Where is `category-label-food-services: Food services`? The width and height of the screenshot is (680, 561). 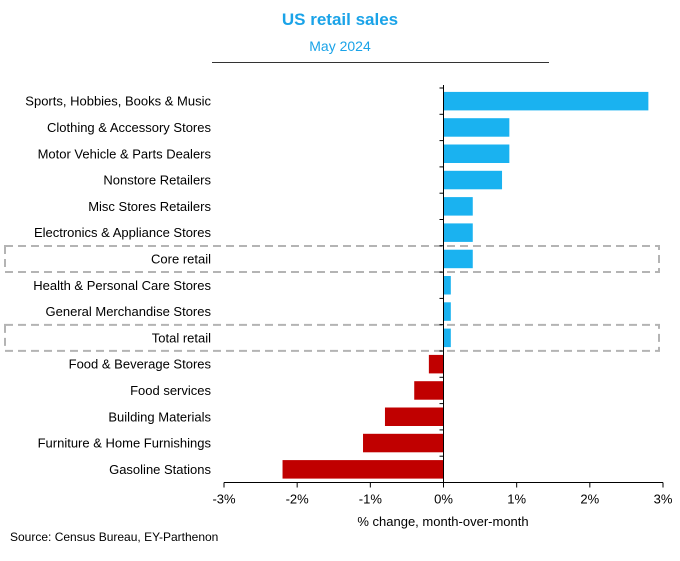
category-label-food-services: Food services is located at coordinates (170, 390).